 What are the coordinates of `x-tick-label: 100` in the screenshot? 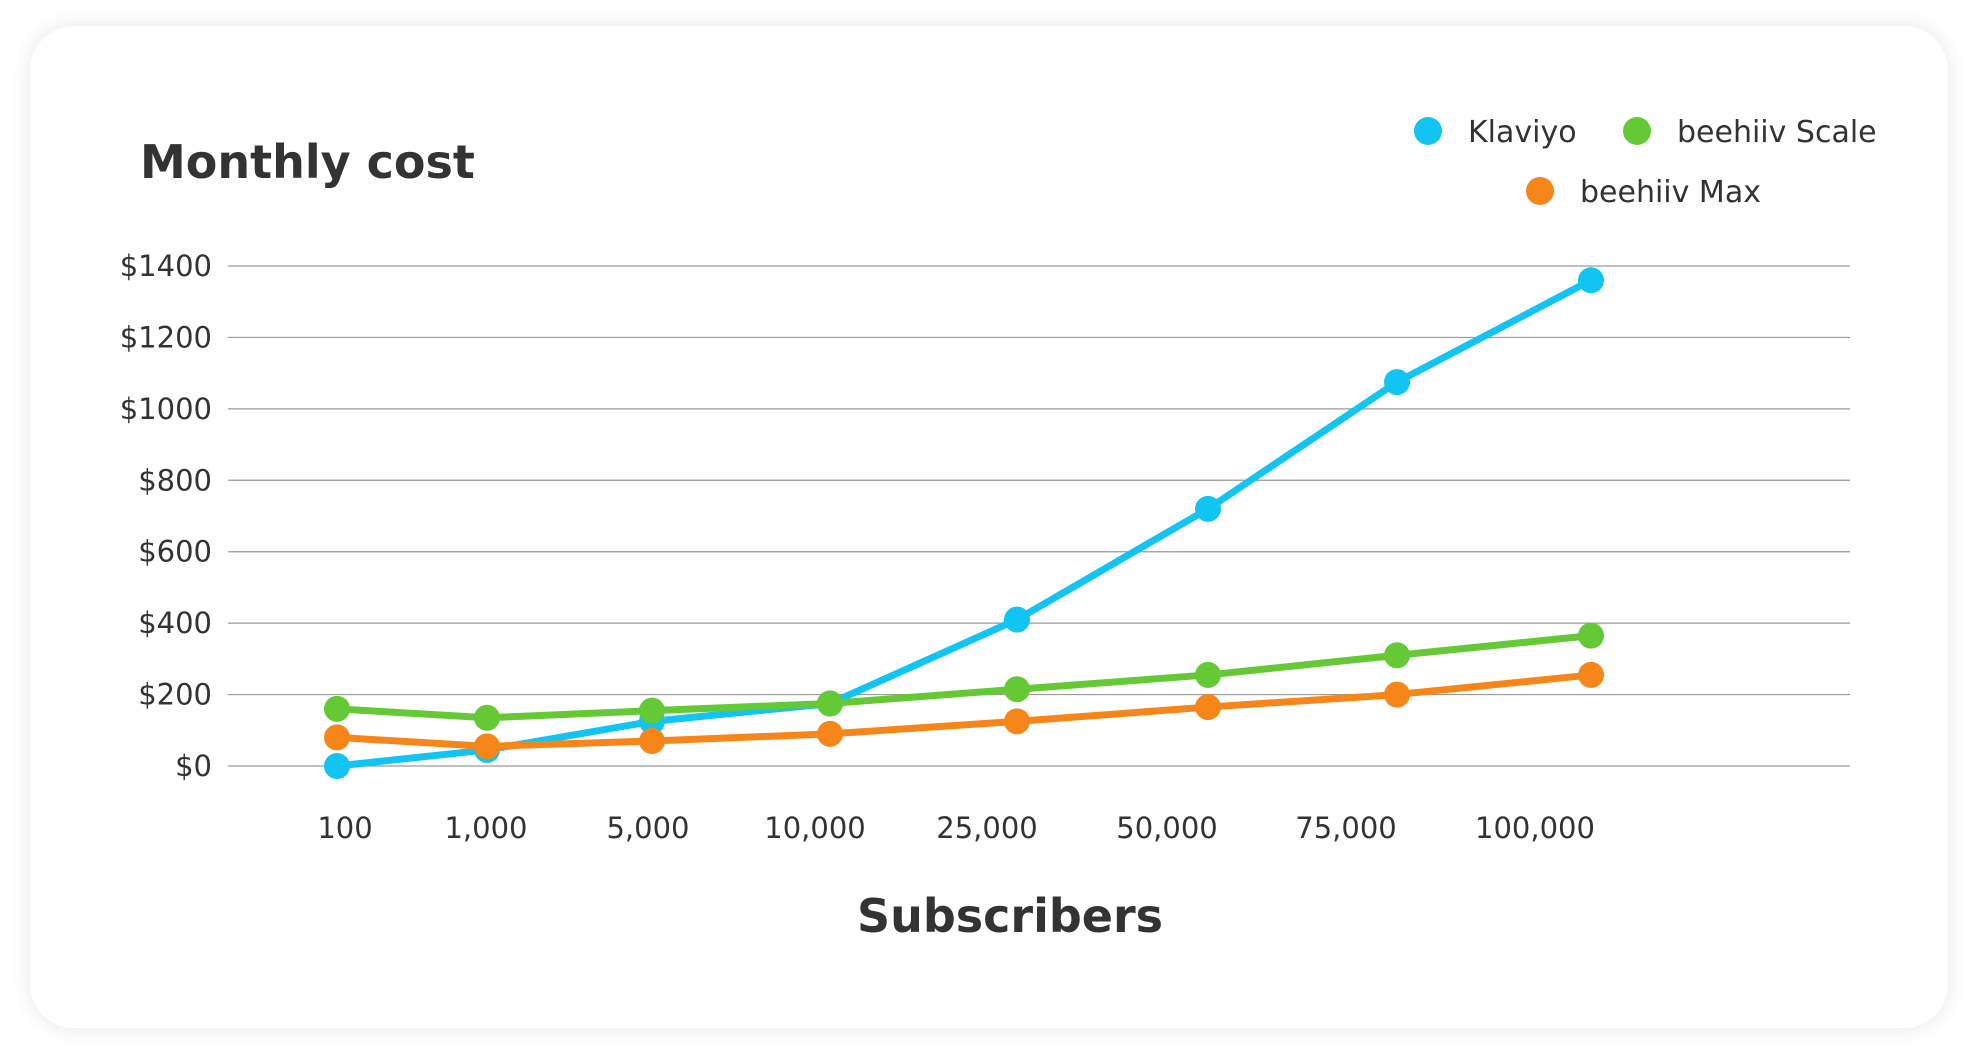 It's located at (344, 828).